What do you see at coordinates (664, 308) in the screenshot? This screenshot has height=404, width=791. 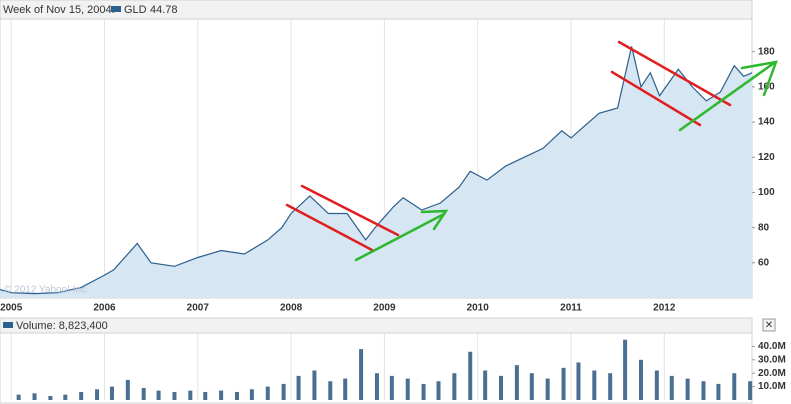 I see `x-tick-label: 2012` at bounding box center [664, 308].